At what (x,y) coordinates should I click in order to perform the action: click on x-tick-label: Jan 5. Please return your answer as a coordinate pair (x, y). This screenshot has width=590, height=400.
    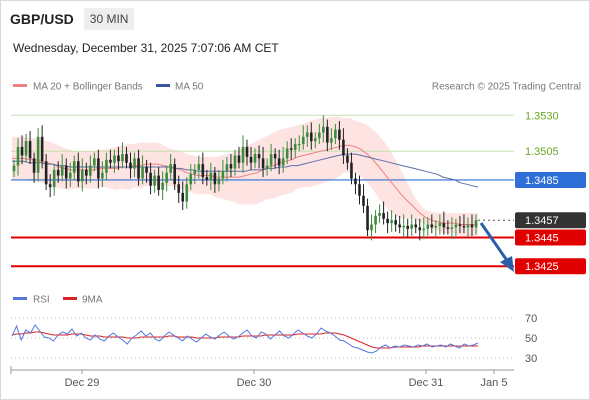
    Looking at the image, I should click on (494, 383).